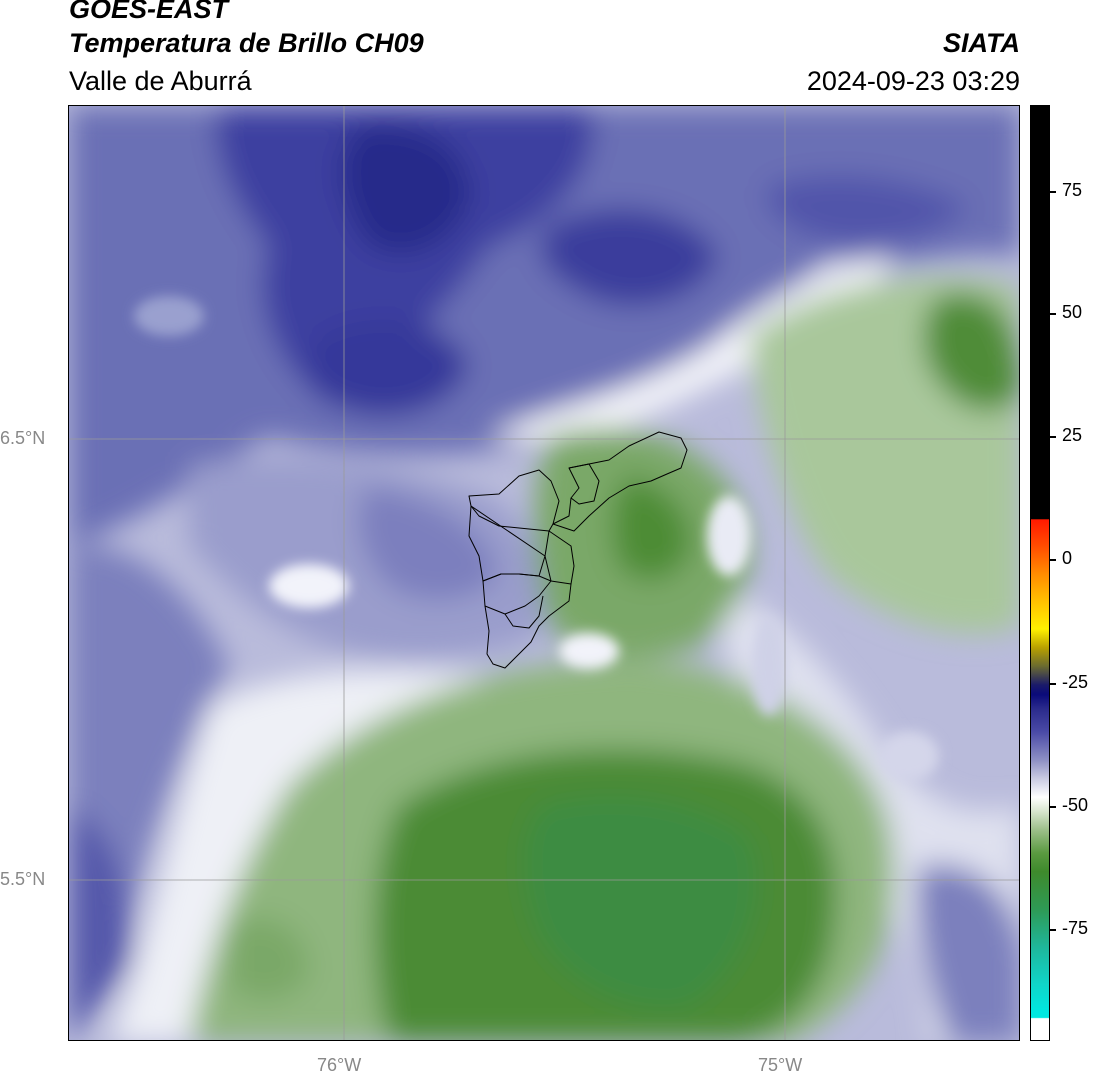  What do you see at coordinates (1075, 805) in the screenshot?
I see `colorbar-label-minus50: -50` at bounding box center [1075, 805].